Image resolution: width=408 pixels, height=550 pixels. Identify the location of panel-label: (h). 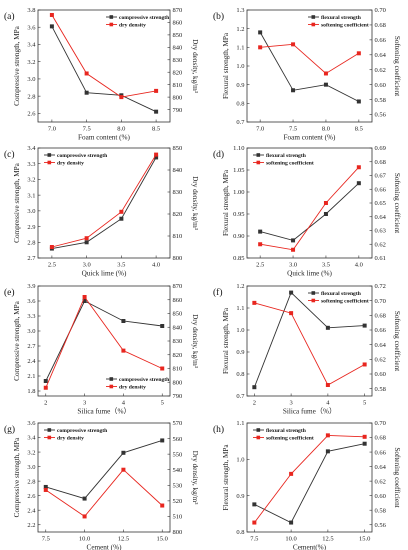
(218, 429).